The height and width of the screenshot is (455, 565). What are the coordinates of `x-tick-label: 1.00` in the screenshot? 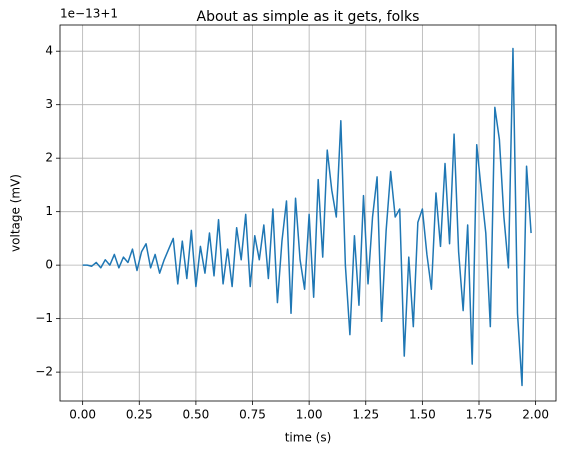 It's located at (309, 415).